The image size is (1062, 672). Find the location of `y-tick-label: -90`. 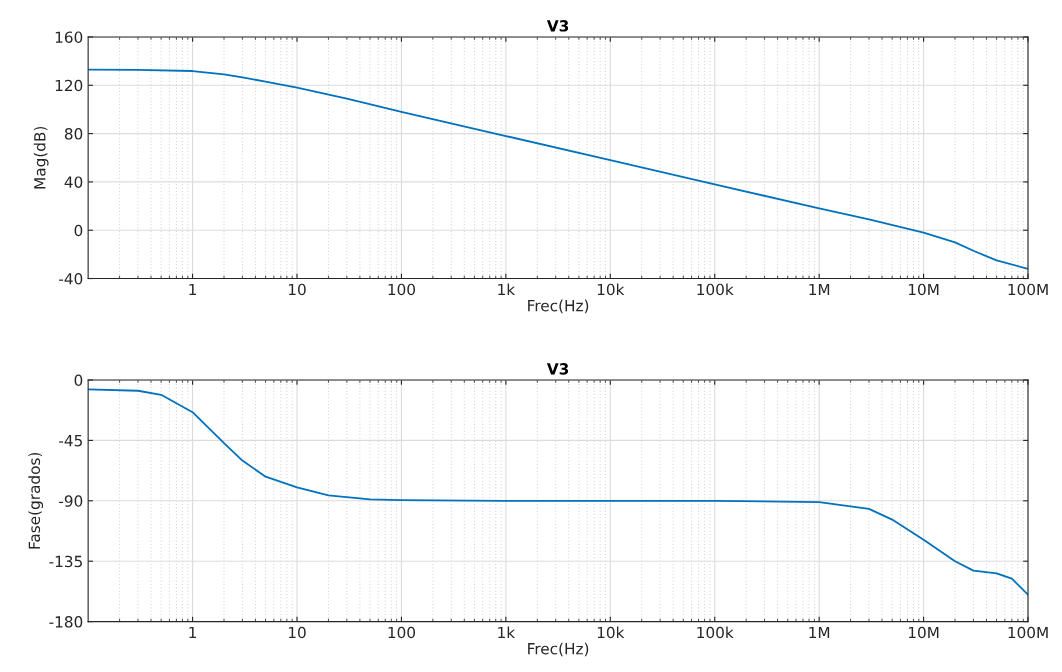

y-tick-label: -90 is located at coordinates (71, 501).